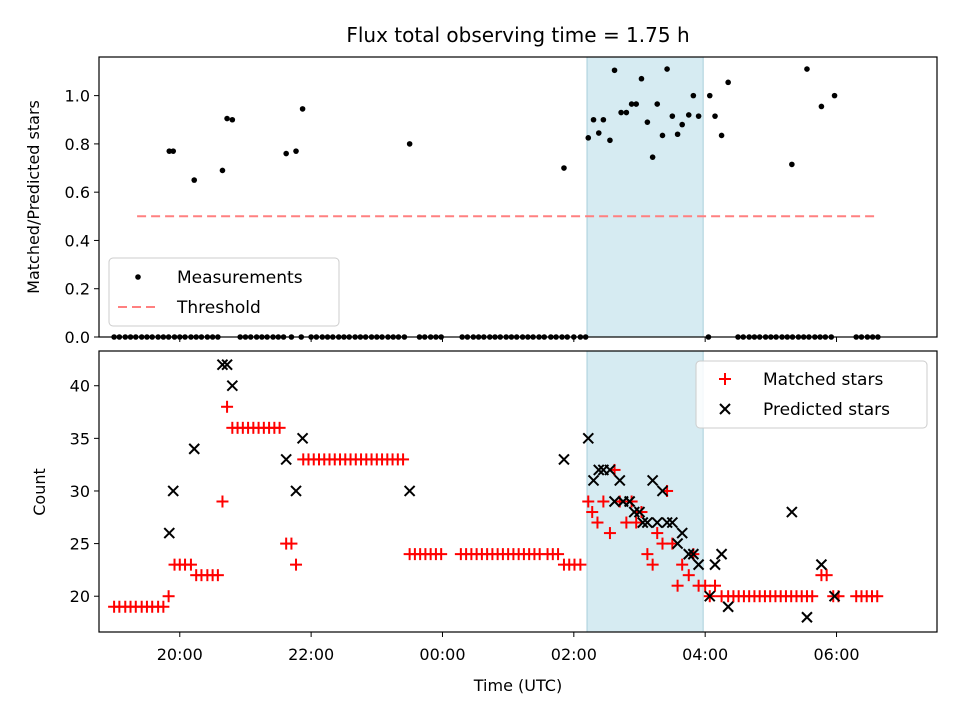 Image resolution: width=960 pixels, height=720 pixels. Describe the element at coordinates (517, 35) in the screenshot. I see `chart-title: Flux total observing time = 1.75 h` at that location.